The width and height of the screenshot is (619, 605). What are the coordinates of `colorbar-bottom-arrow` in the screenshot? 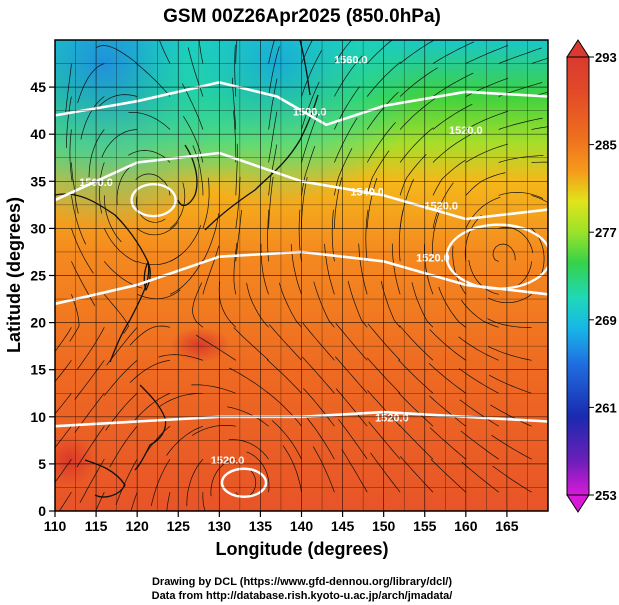 It's located at (578, 503).